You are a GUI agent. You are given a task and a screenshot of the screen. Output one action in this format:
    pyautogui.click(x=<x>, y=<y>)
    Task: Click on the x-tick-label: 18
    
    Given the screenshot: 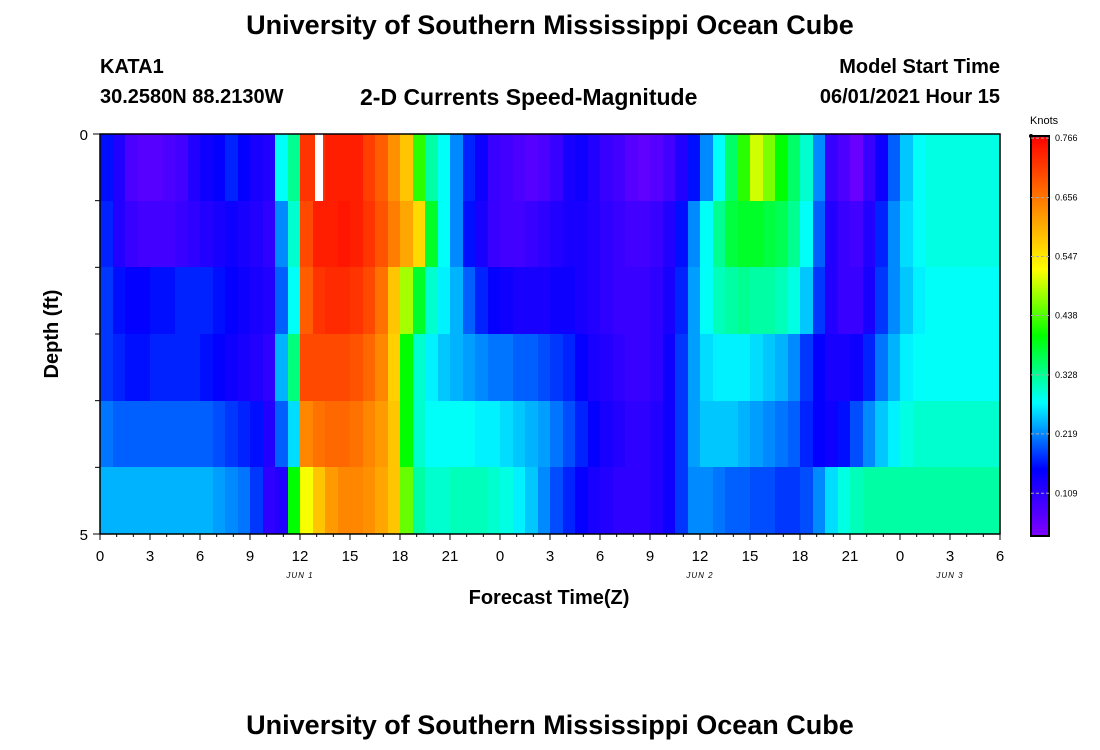 What is the action you would take?
    pyautogui.click(x=800, y=556)
    